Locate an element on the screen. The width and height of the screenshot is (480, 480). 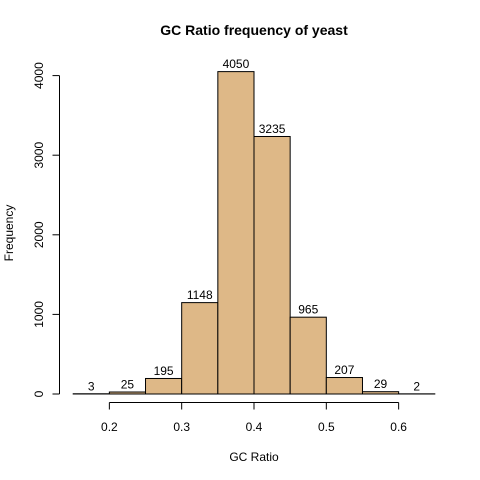
x-tick-label: 0.5 is located at coordinates (326, 427).